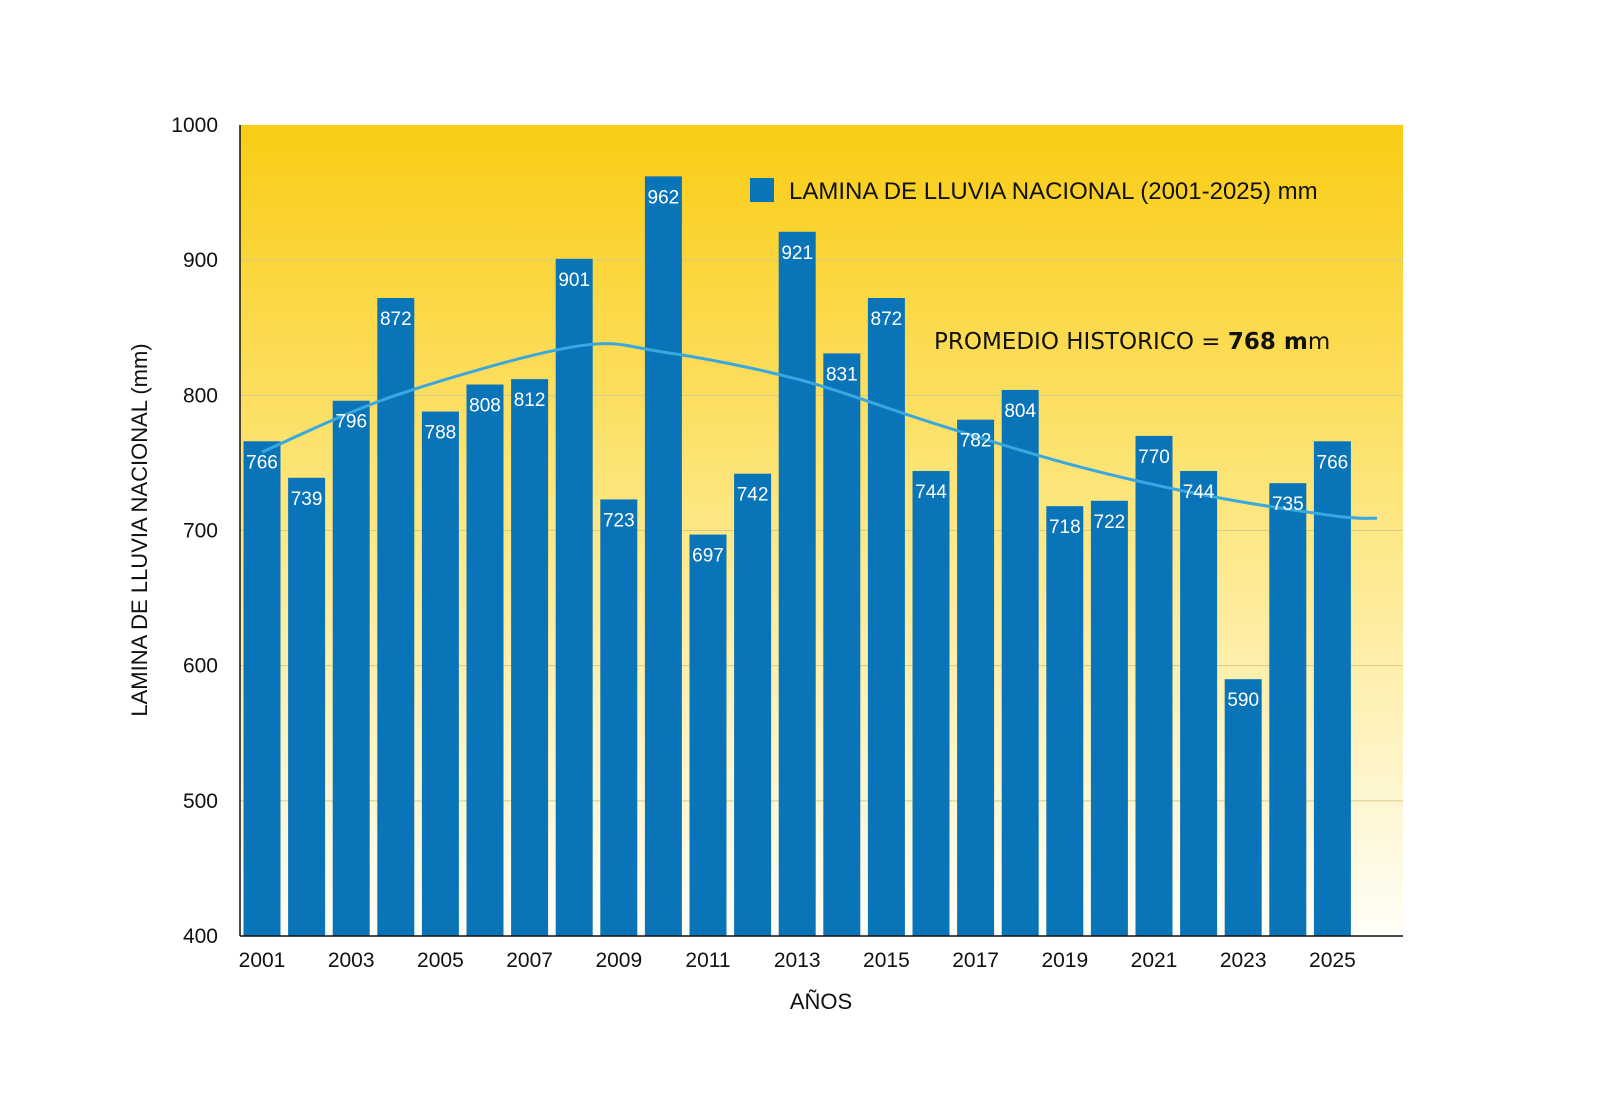 The width and height of the screenshot is (1600, 1108). I want to click on x-tick-label: 2007, so click(529, 960).